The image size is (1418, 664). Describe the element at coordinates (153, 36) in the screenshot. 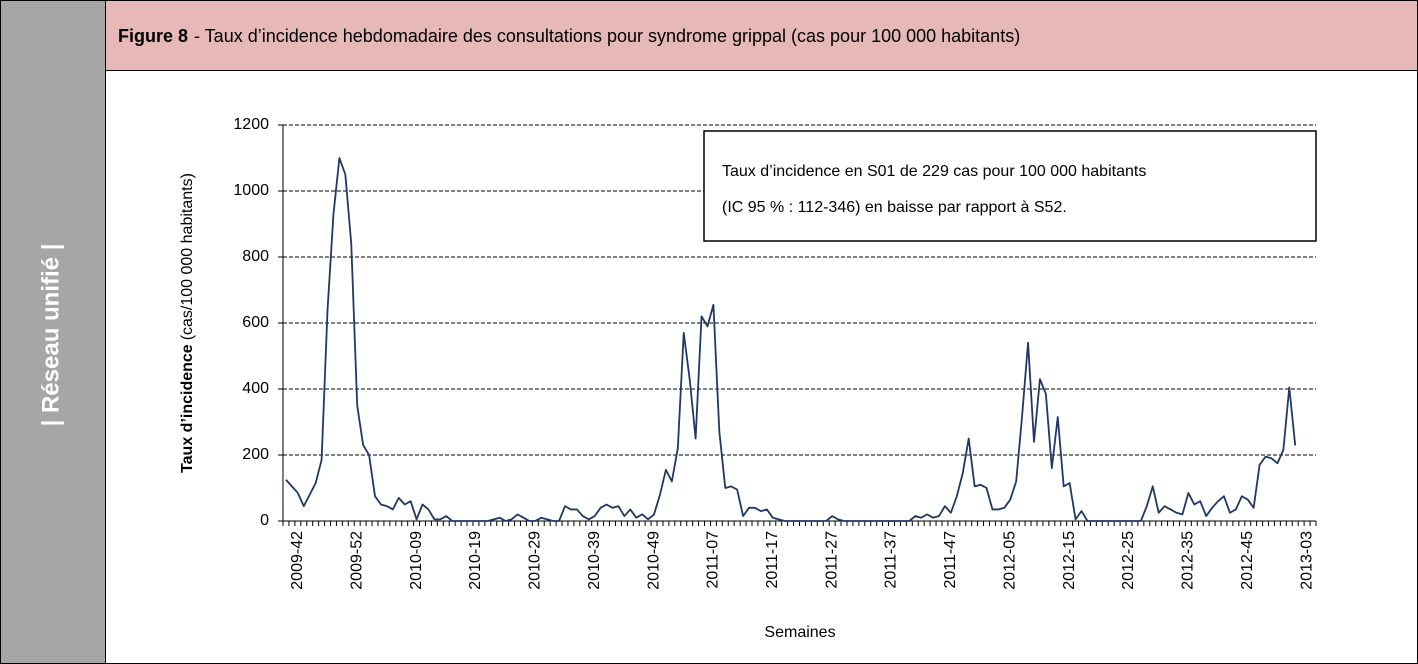

I see `figure-label: Figure 8` at that location.